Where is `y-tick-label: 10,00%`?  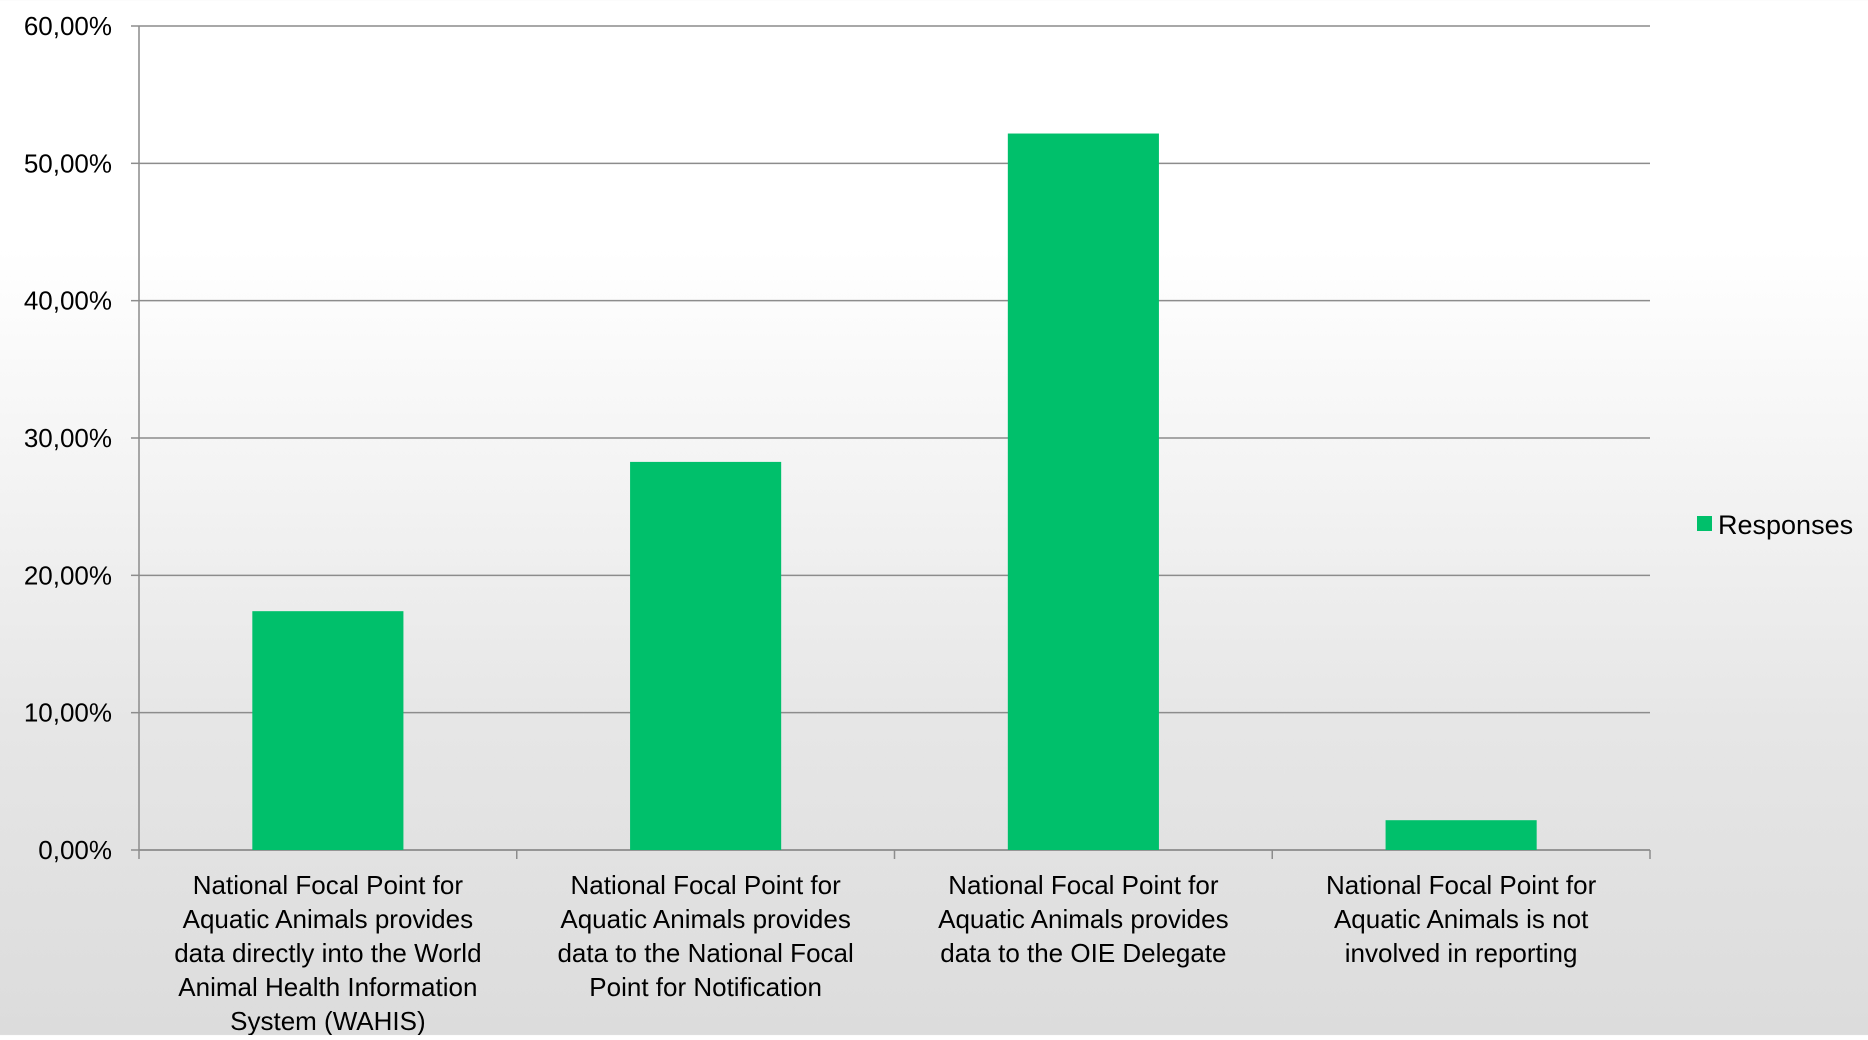 y-tick-label: 10,00% is located at coordinates (68, 713).